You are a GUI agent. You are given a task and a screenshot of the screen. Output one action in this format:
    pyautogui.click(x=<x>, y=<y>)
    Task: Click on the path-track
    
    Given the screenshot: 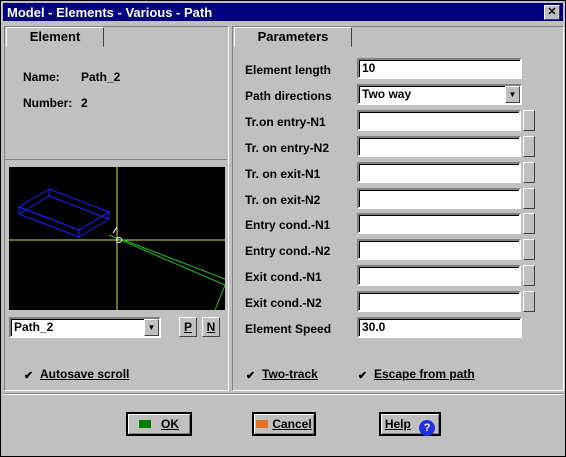 What is the action you would take?
    pyautogui.click(x=166, y=272)
    